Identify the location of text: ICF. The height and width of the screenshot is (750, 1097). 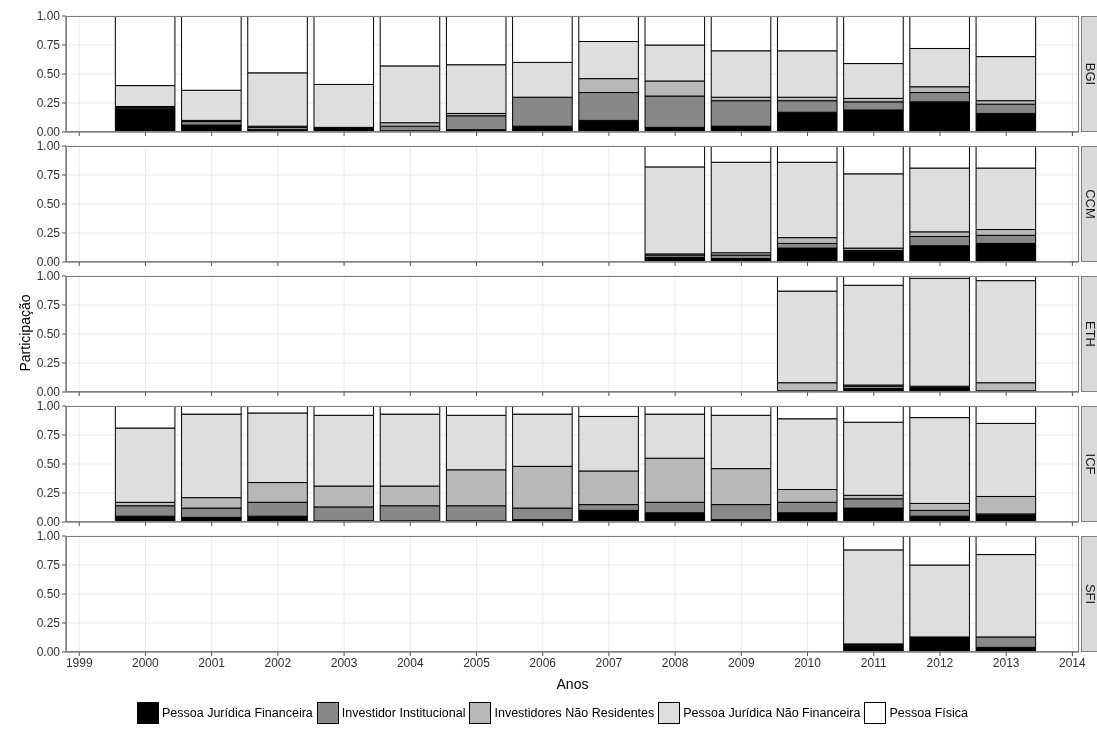
(1089, 464).